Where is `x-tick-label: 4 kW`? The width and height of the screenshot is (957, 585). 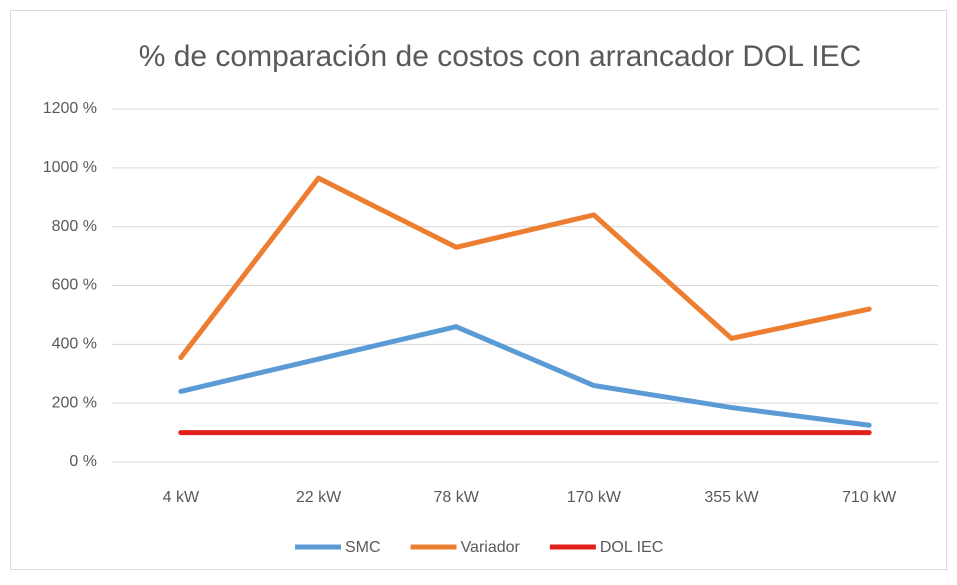
x-tick-label: 4 kW is located at coordinates (181, 497).